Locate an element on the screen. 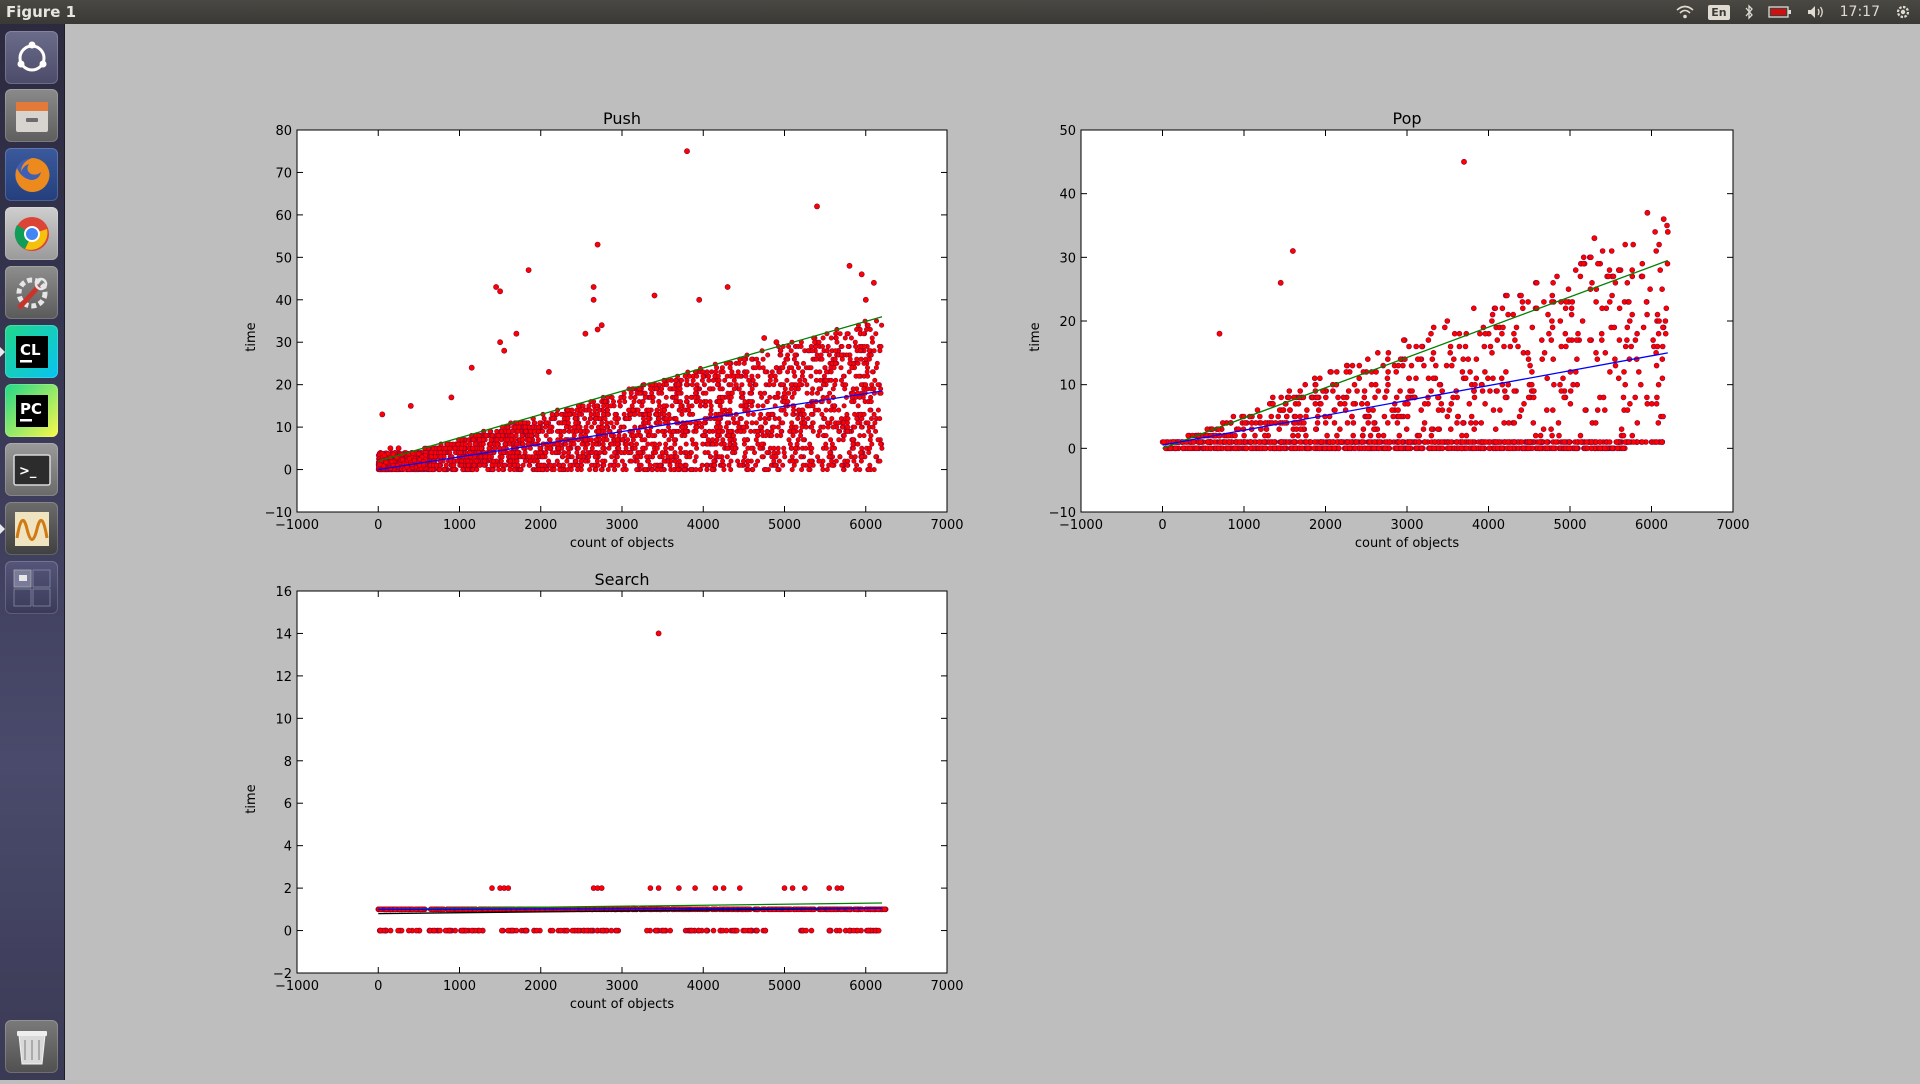 The height and width of the screenshot is (1084, 1920). y-tick-label: 70 is located at coordinates (283, 173).